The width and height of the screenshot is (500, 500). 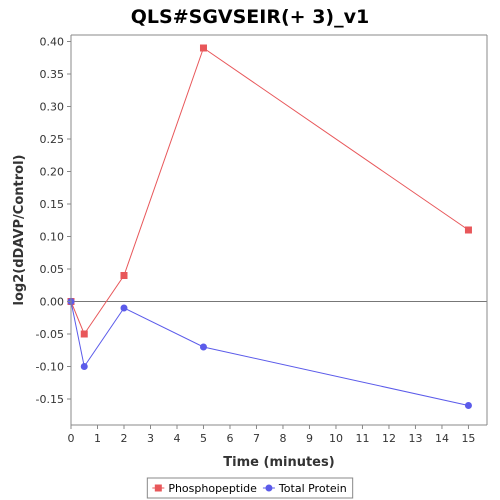 What do you see at coordinates (52, 42) in the screenshot?
I see `y-tick-label: 0.40` at bounding box center [52, 42].